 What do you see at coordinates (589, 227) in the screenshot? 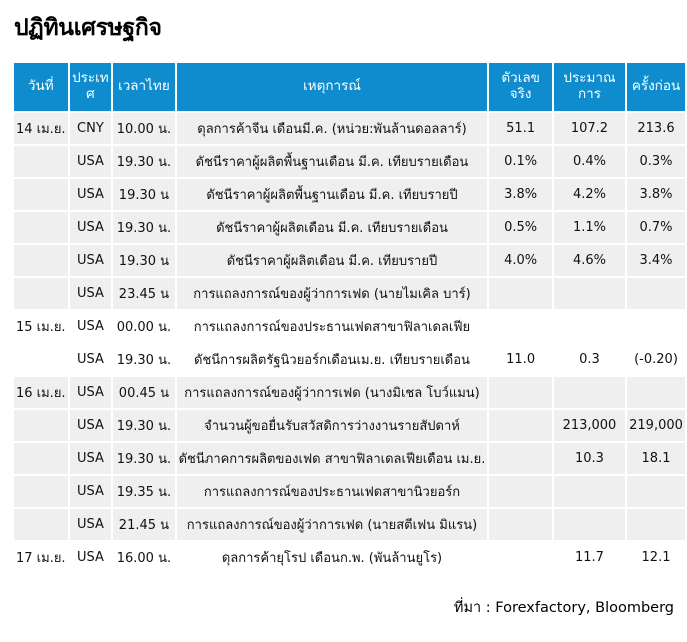
I see `cell-forecast: 1.1%` at bounding box center [589, 227].